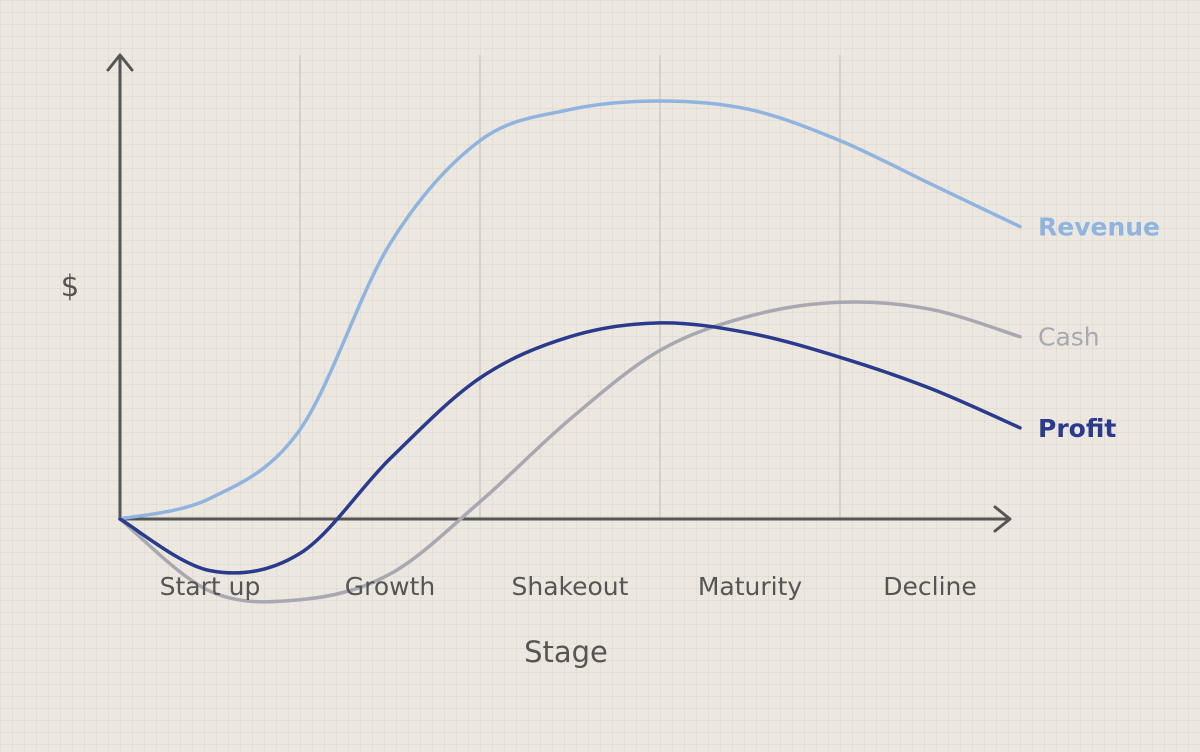 Image resolution: width=1200 pixels, height=752 pixels. Describe the element at coordinates (566, 652) in the screenshot. I see `x-axis-label: Stage` at that location.